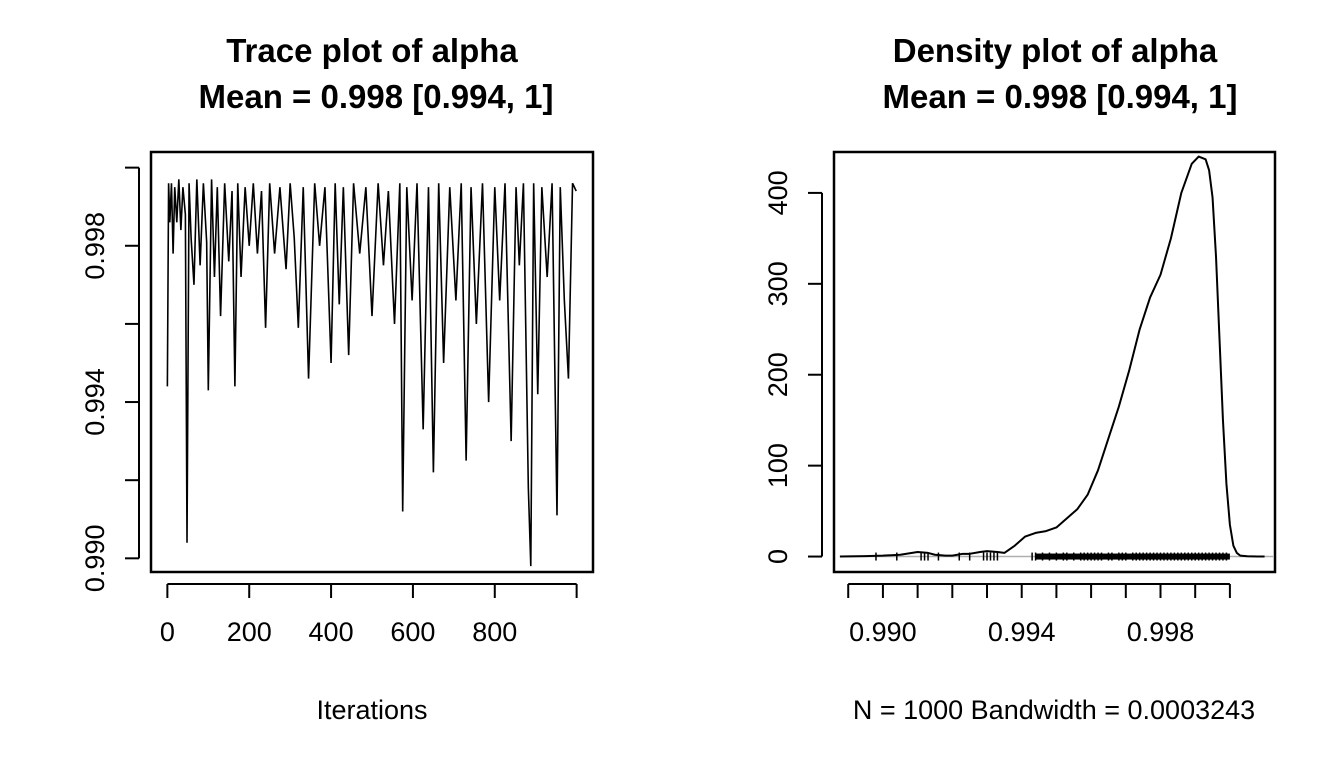  I want to click on trace-plot-x-label: Iterations, so click(371, 710).